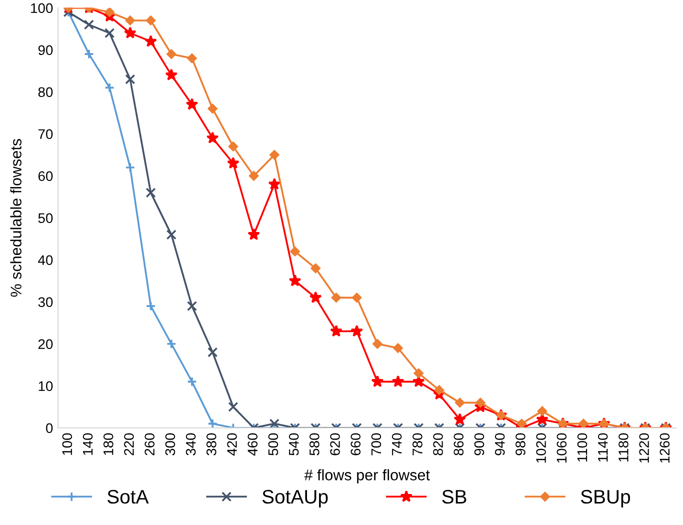 Image resolution: width=683 pixels, height=525 pixels. Describe the element at coordinates (49, 428) in the screenshot. I see `y-tick-label: 0` at that location.